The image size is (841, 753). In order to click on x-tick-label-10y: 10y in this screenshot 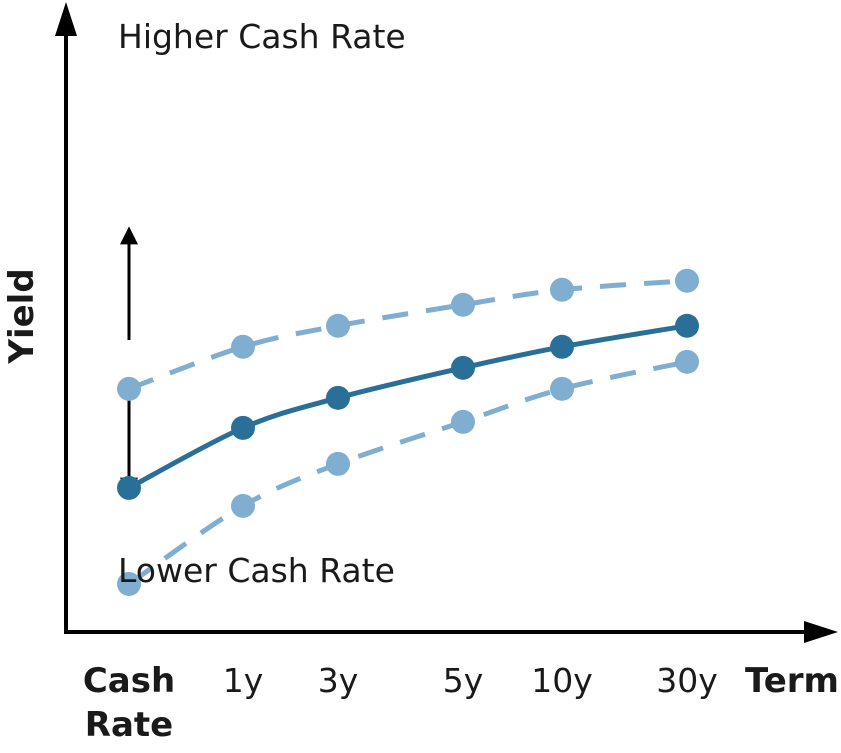, I will do `click(562, 680)`.